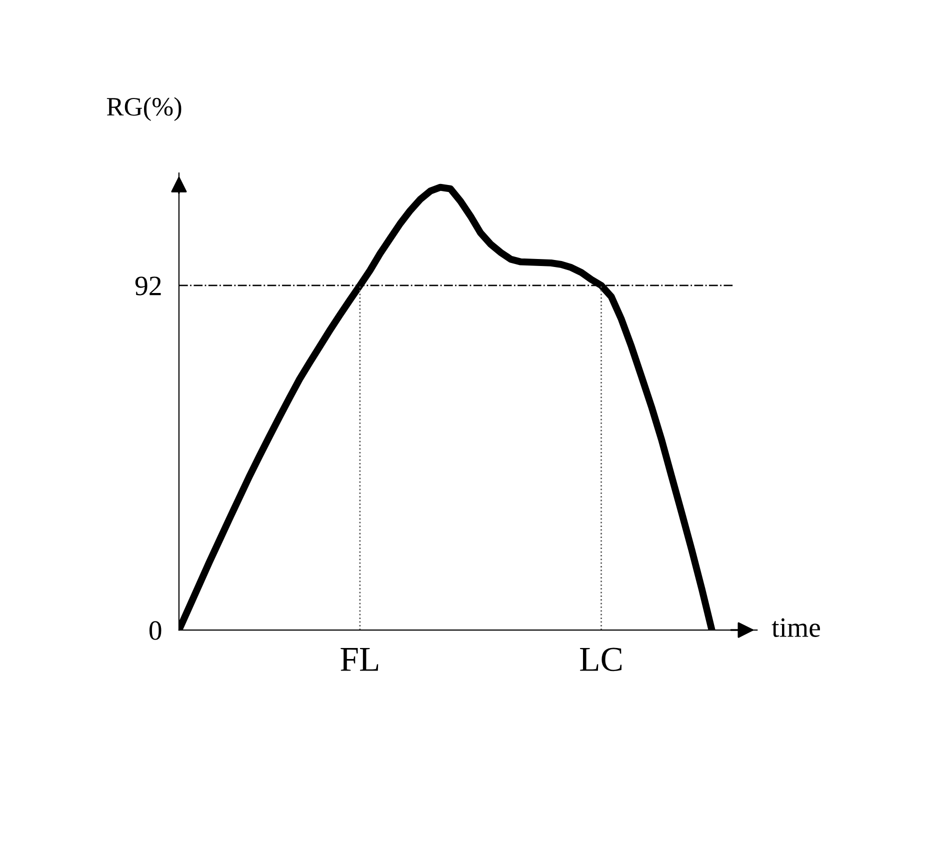 This screenshot has width=937, height=850. I want to click on x-axis-title: time, so click(796, 627).